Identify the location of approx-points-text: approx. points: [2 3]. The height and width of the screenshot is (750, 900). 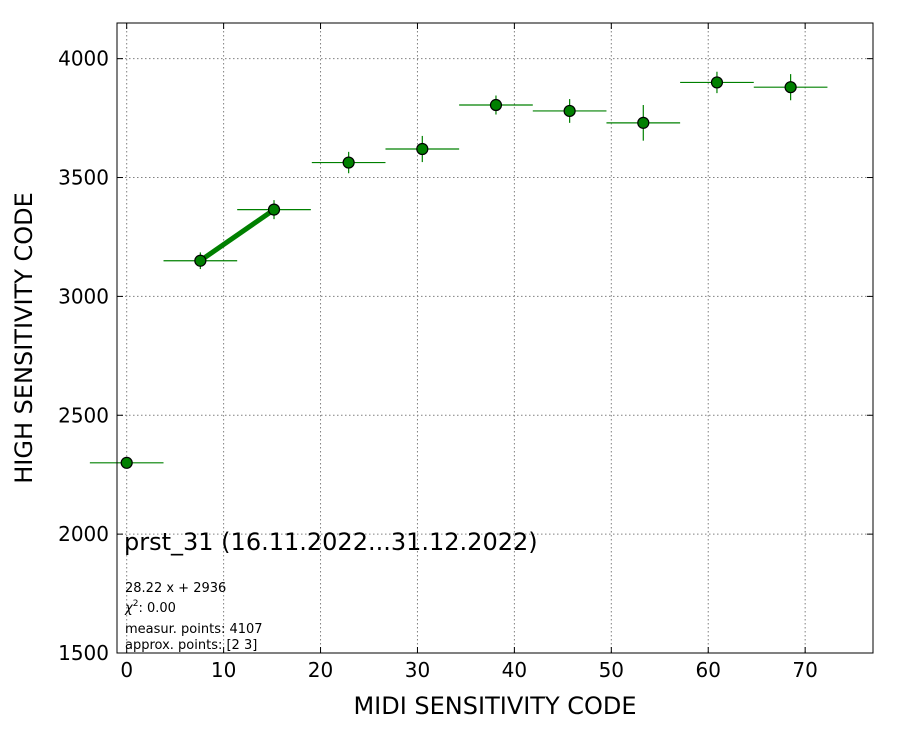
(191, 645).